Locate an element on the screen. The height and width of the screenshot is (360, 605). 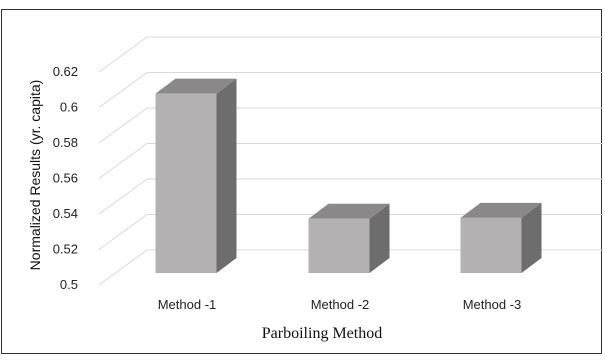
y-tick-label: 0.58 is located at coordinates (65, 142).